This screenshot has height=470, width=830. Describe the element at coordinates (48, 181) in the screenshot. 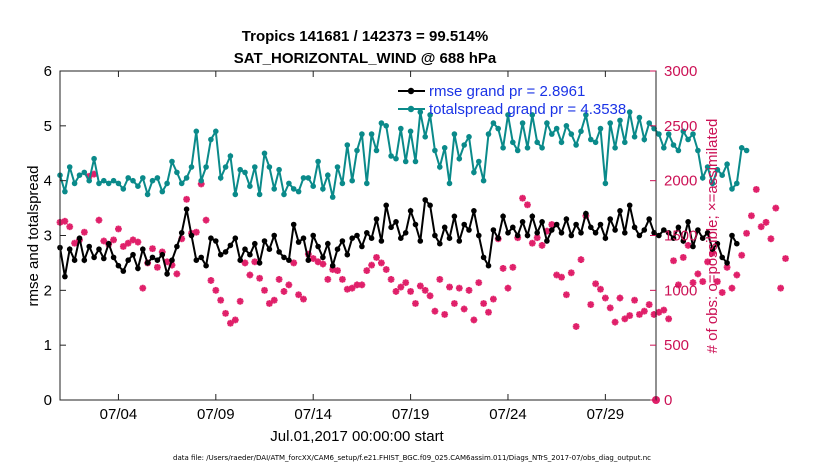

I see `y-tick-label-left: 4` at that location.